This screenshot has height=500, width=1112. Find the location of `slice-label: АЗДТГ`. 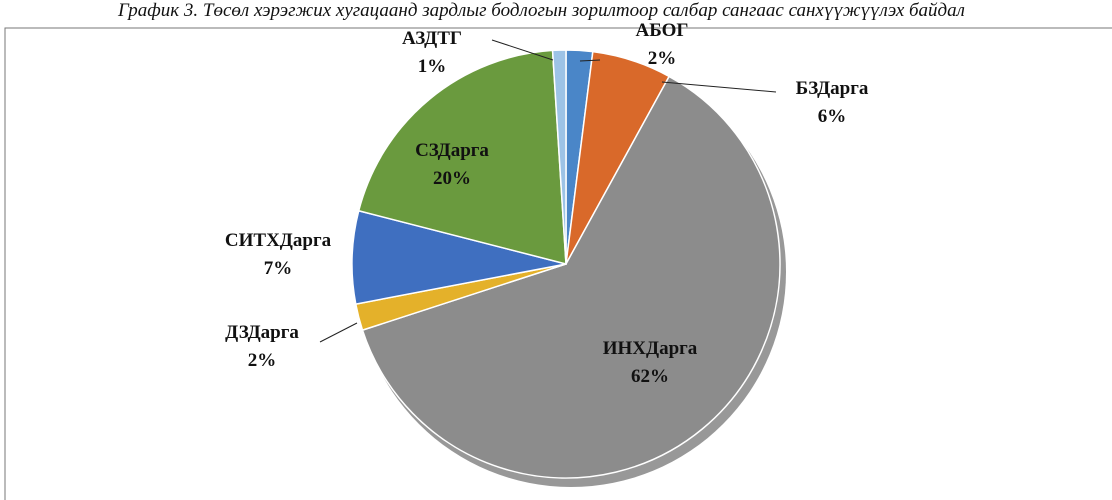

slice-label: АЗДТГ is located at coordinates (432, 38).